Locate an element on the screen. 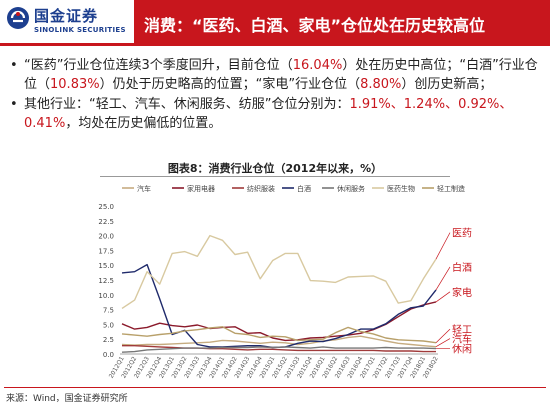  y-tick-label-8: 20.0 is located at coordinates (106, 237).